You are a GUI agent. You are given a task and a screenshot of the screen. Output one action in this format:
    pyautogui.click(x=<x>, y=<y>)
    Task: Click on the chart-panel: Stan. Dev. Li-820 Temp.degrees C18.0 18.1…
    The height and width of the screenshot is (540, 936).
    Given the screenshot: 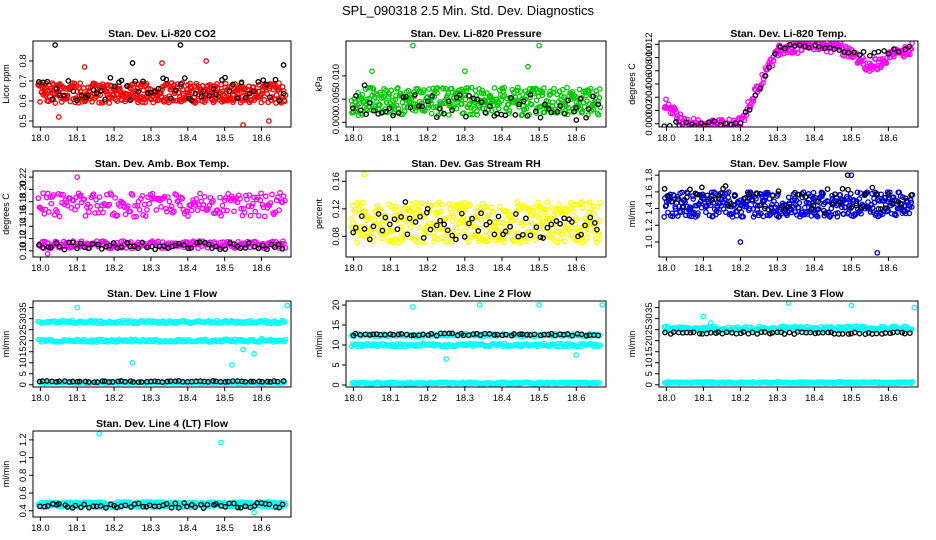 What is the action you would take?
    pyautogui.click(x=773, y=86)
    